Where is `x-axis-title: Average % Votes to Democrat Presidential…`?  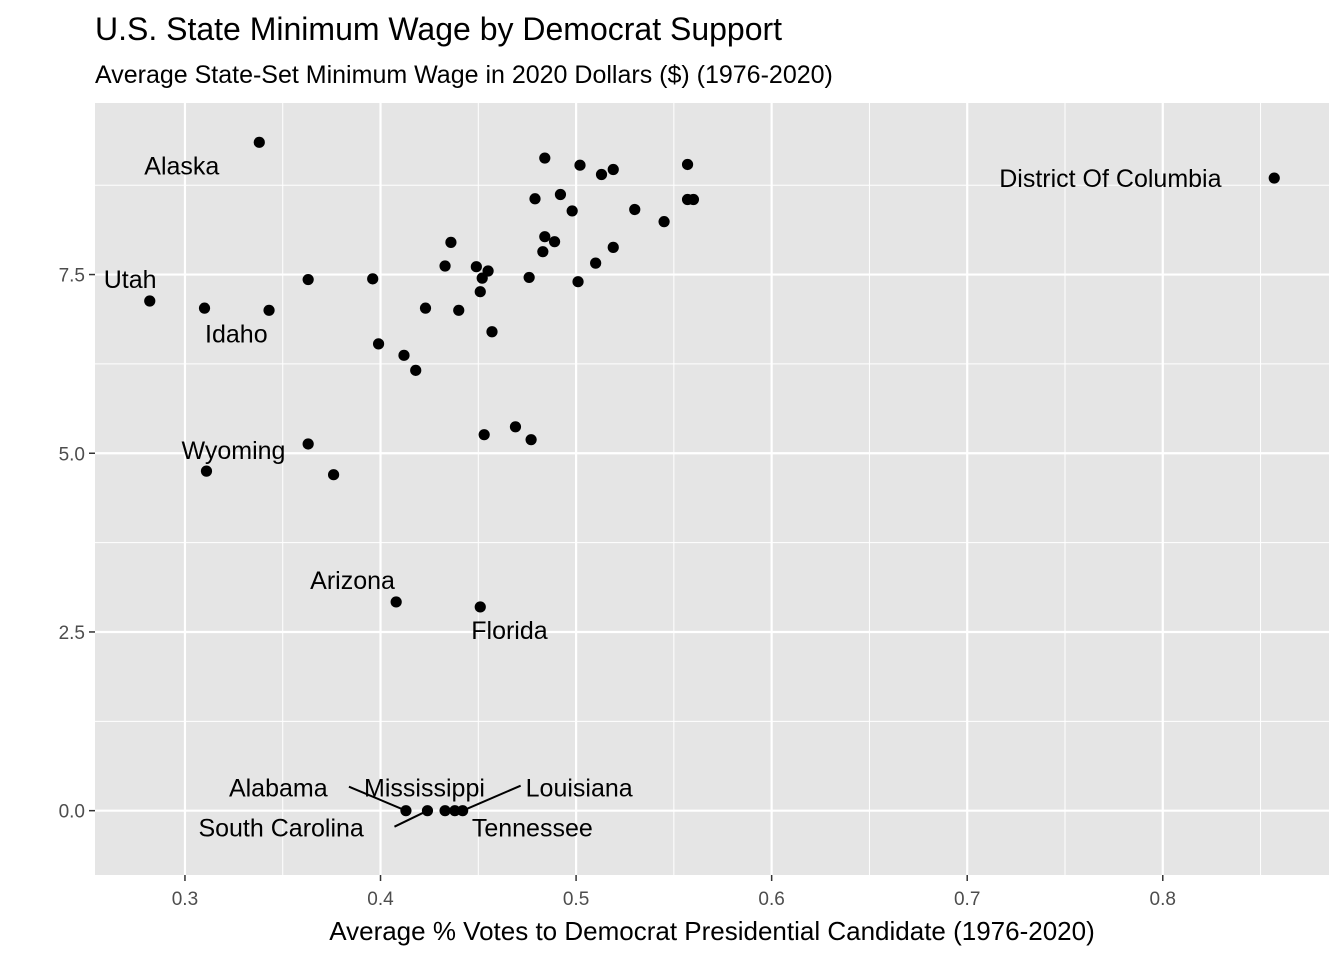
x-axis-title: Average % Votes to Democrat Presidential… is located at coordinates (712, 931).